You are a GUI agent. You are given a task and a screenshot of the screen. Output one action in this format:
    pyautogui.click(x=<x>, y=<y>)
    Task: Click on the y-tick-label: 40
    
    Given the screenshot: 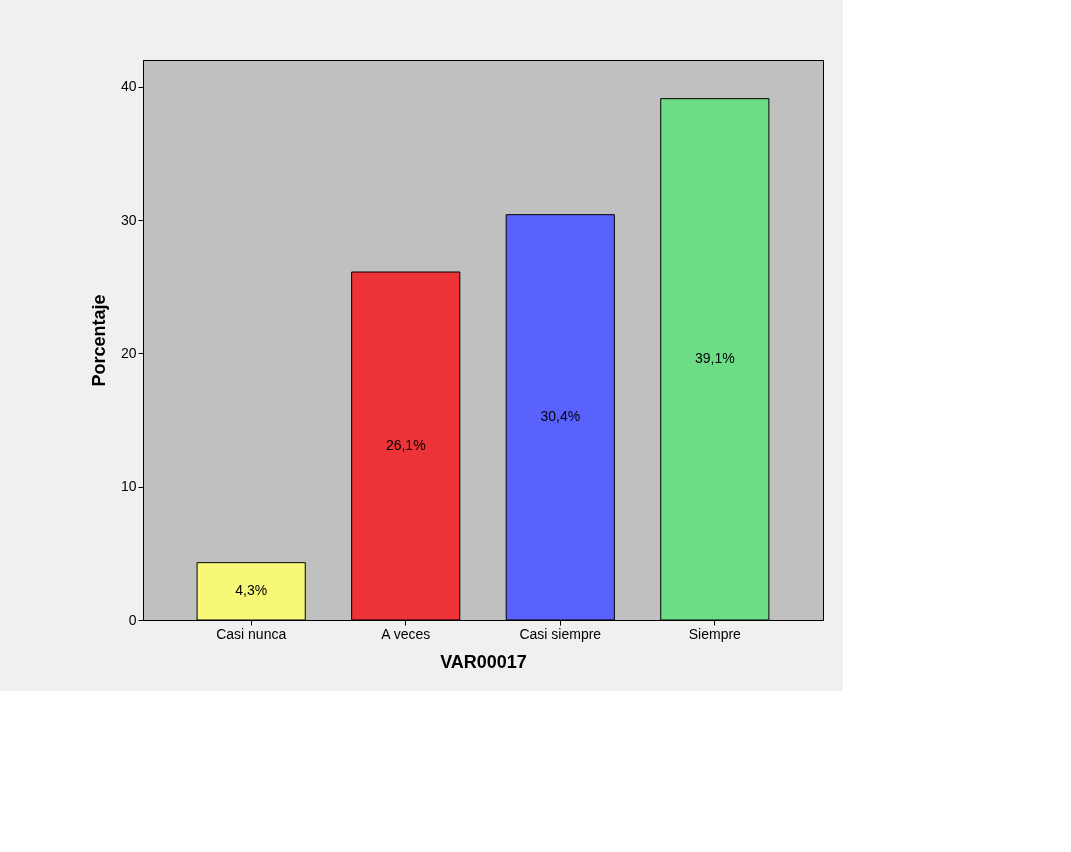 What is the action you would take?
    pyautogui.click(x=128, y=86)
    